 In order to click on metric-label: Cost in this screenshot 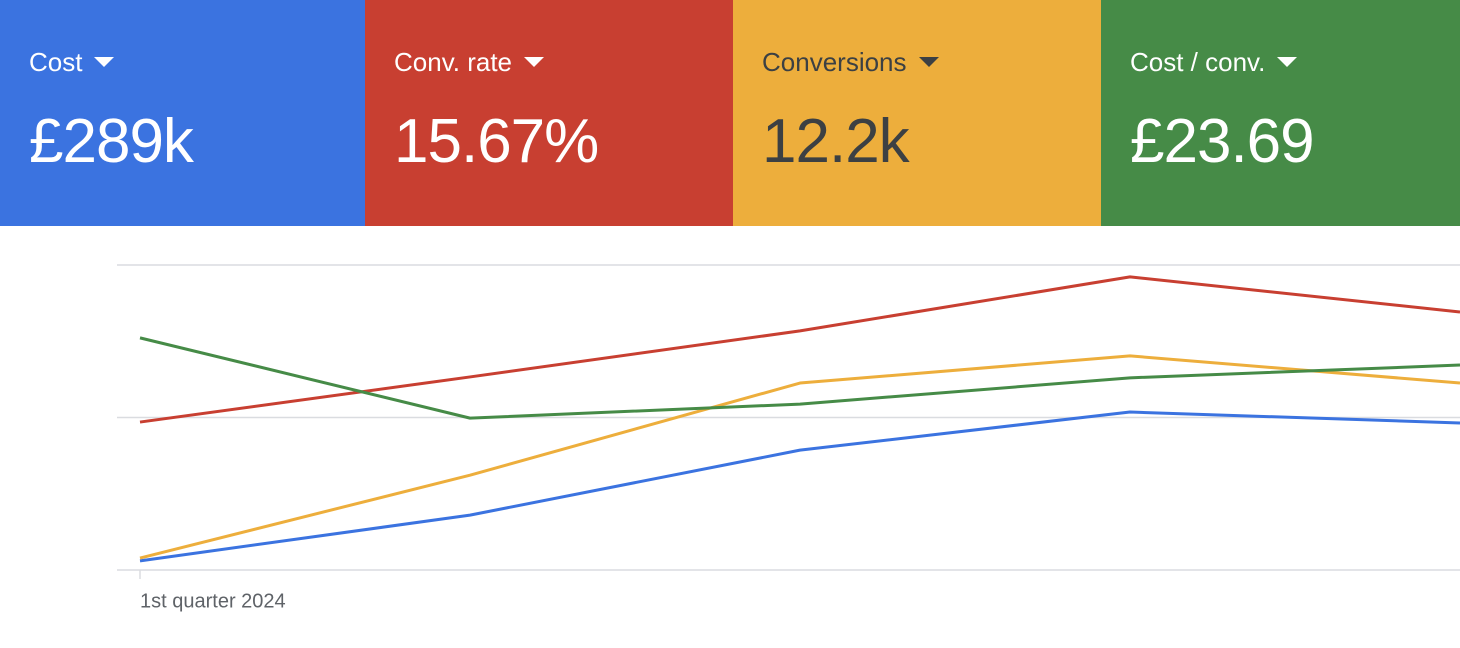, I will do `click(56, 61)`.